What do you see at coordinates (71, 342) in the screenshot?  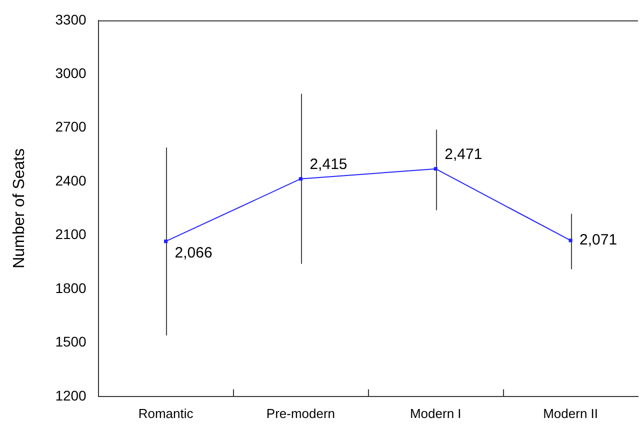 I see `y-tick-label: 1500` at bounding box center [71, 342].